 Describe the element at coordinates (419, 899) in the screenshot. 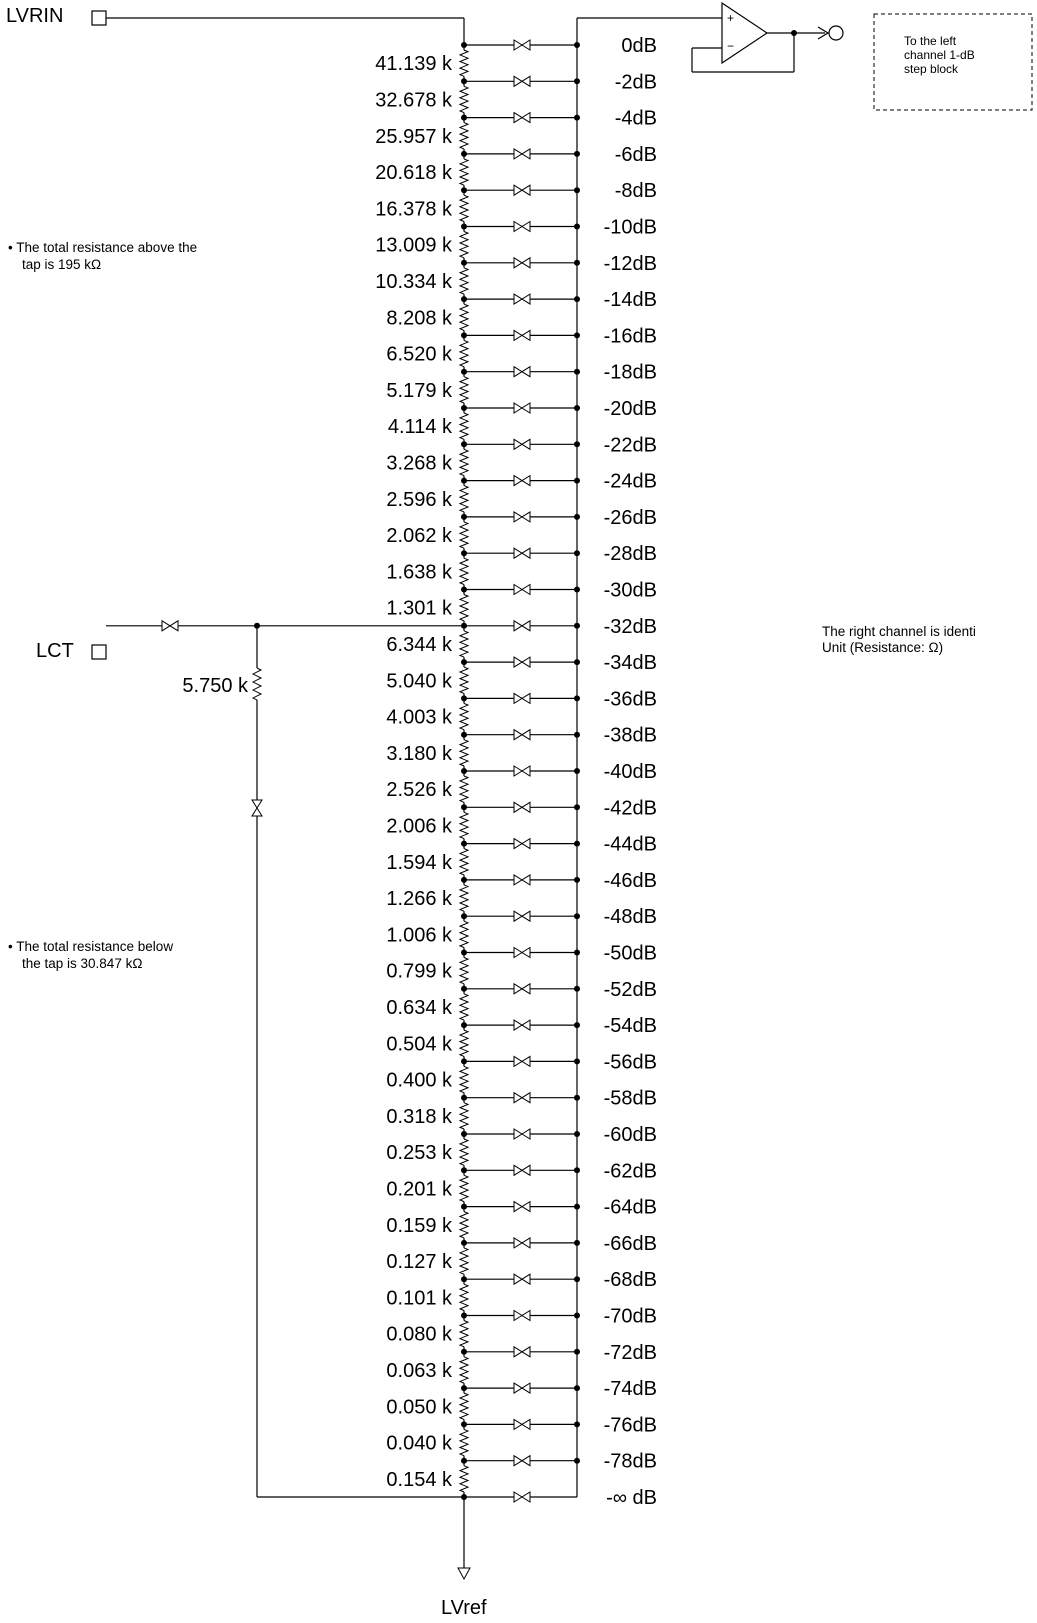

I see `resistor-label: 1.266 k` at that location.